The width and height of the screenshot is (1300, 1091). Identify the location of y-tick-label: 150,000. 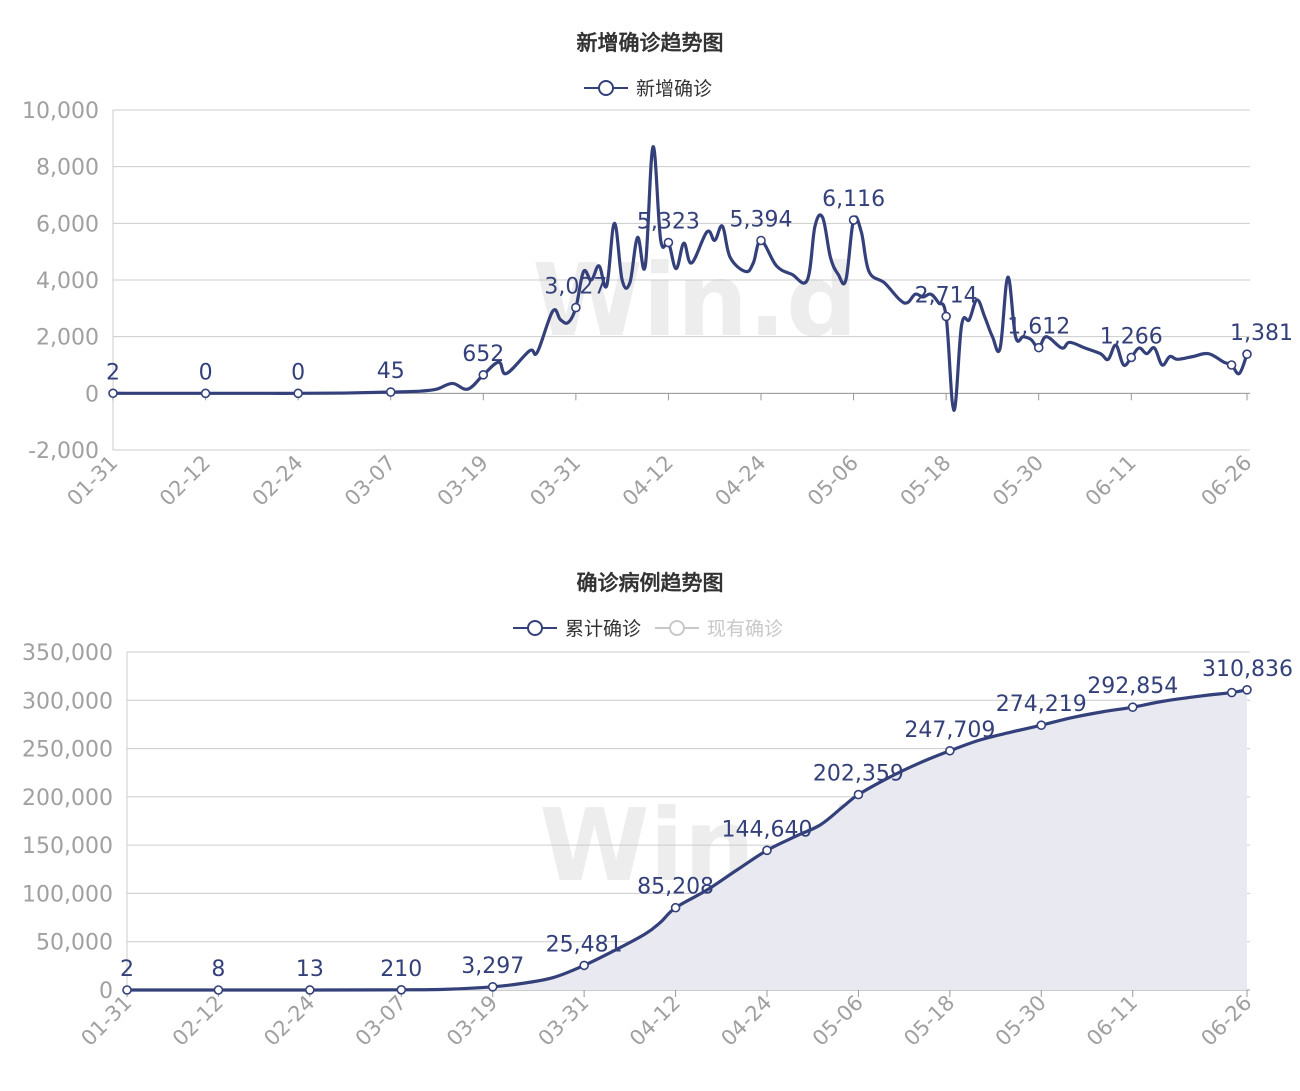
(67, 846).